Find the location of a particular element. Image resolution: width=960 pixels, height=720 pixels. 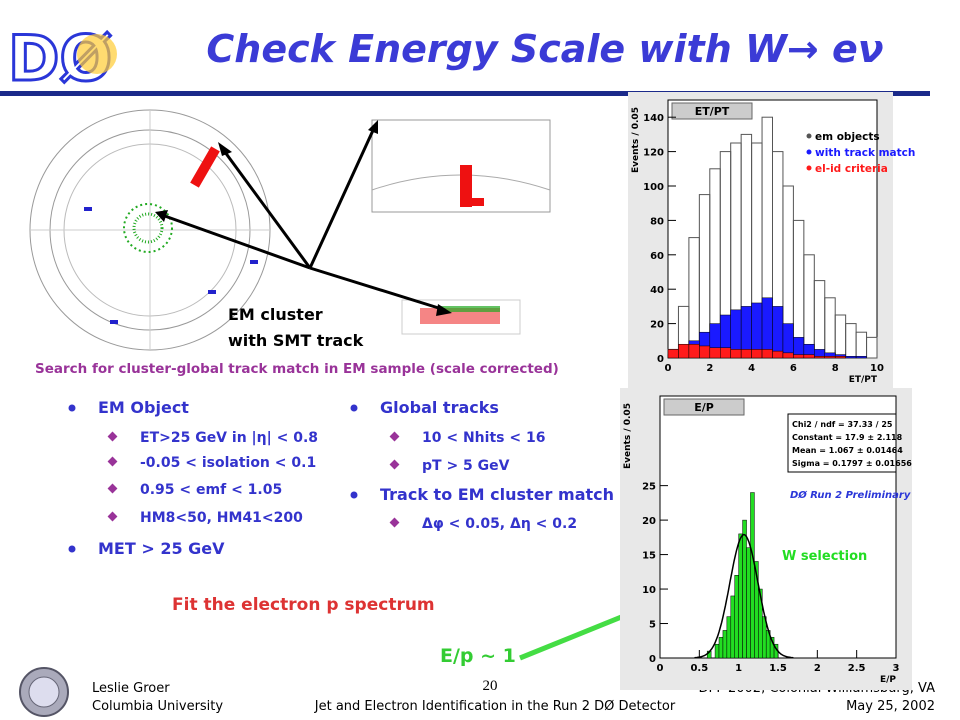

stats-row: Sigma = 0.1797 ± 0.01656 is located at coordinates (852, 463).